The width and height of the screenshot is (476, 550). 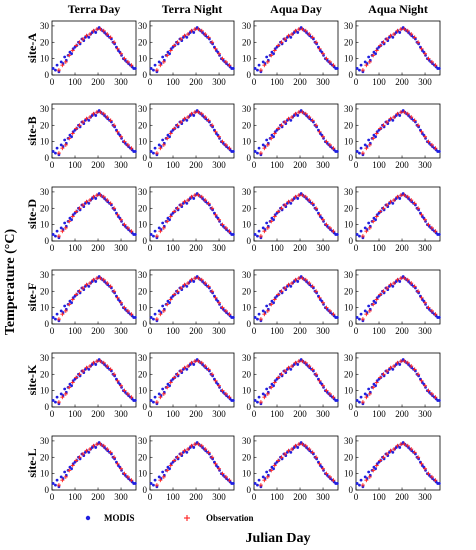 I want to click on y-axis-label: Temperature (°C), so click(x=10, y=282).